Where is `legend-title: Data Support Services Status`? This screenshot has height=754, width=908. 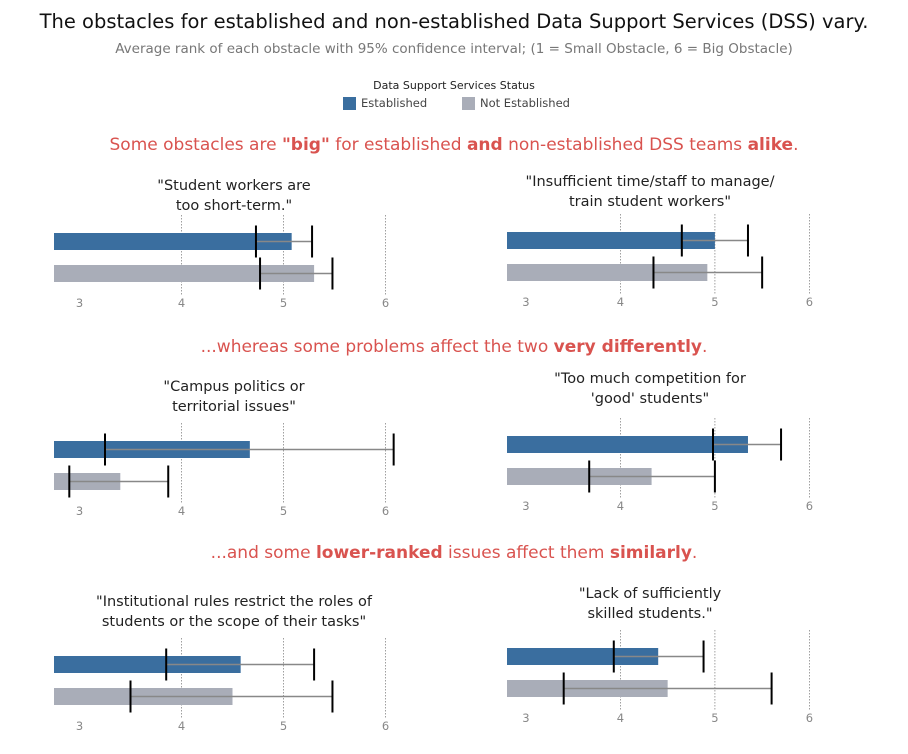 legend-title: Data Support Services Status is located at coordinates (454, 85).